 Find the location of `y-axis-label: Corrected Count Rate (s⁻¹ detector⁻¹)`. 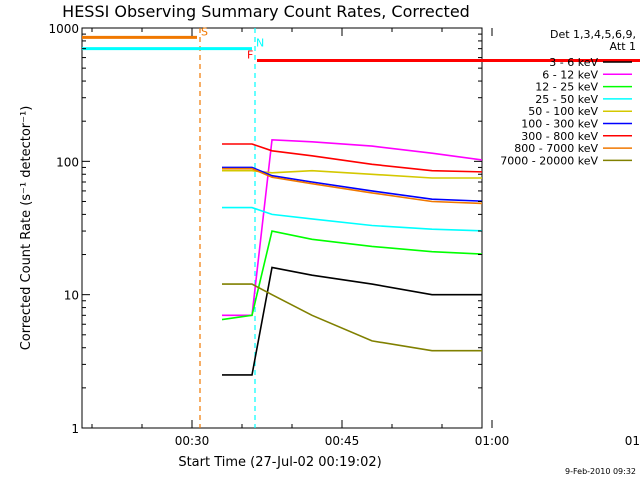

y-axis-label: Corrected Count Rate (s⁻¹ detector⁻¹) is located at coordinates (26, 228).